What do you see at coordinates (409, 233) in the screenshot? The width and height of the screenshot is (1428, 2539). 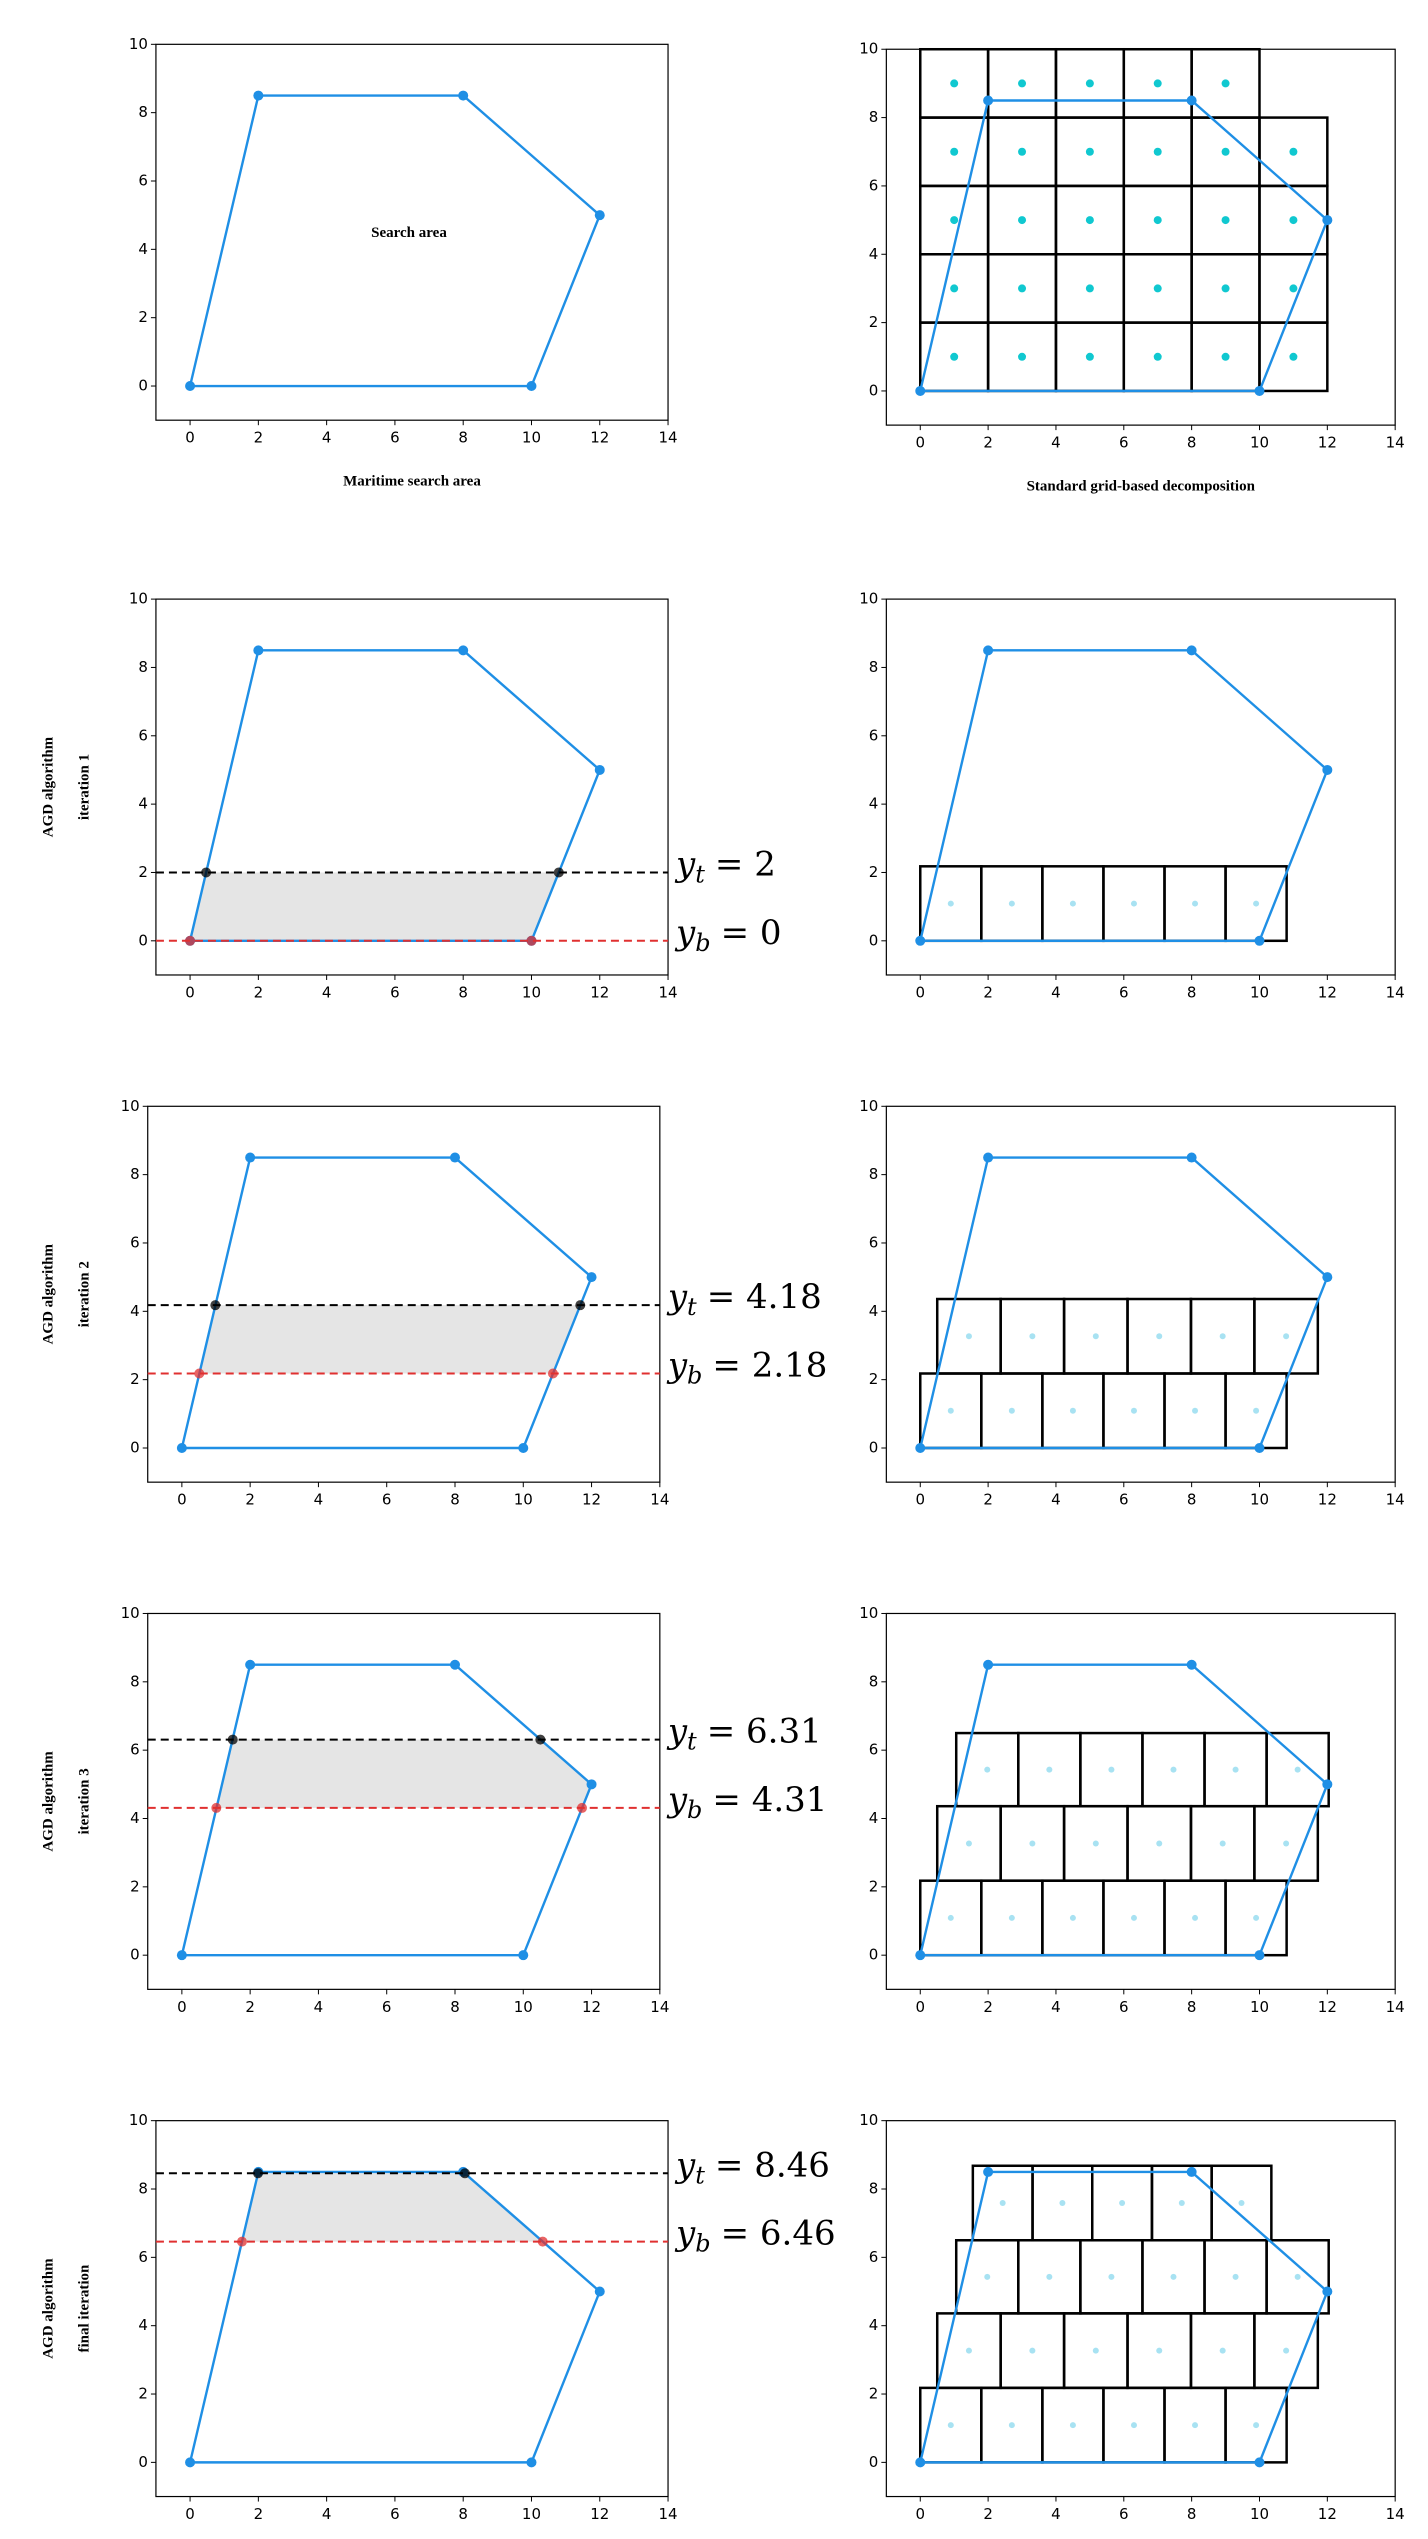 I see `annotation: Search area` at bounding box center [409, 233].